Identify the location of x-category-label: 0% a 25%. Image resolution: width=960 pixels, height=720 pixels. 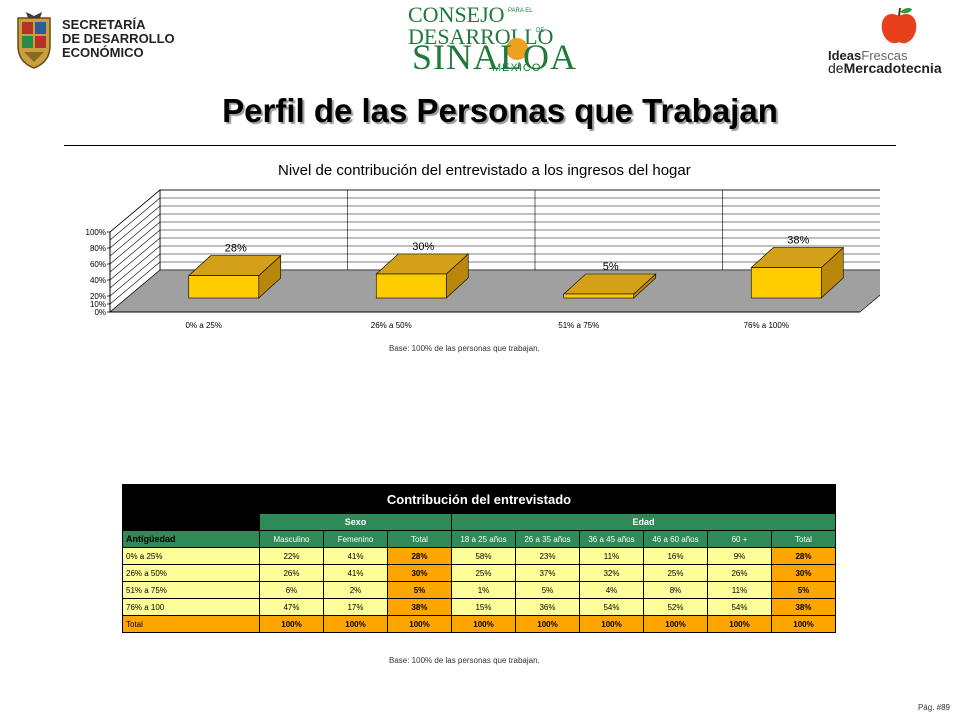
(204, 325).